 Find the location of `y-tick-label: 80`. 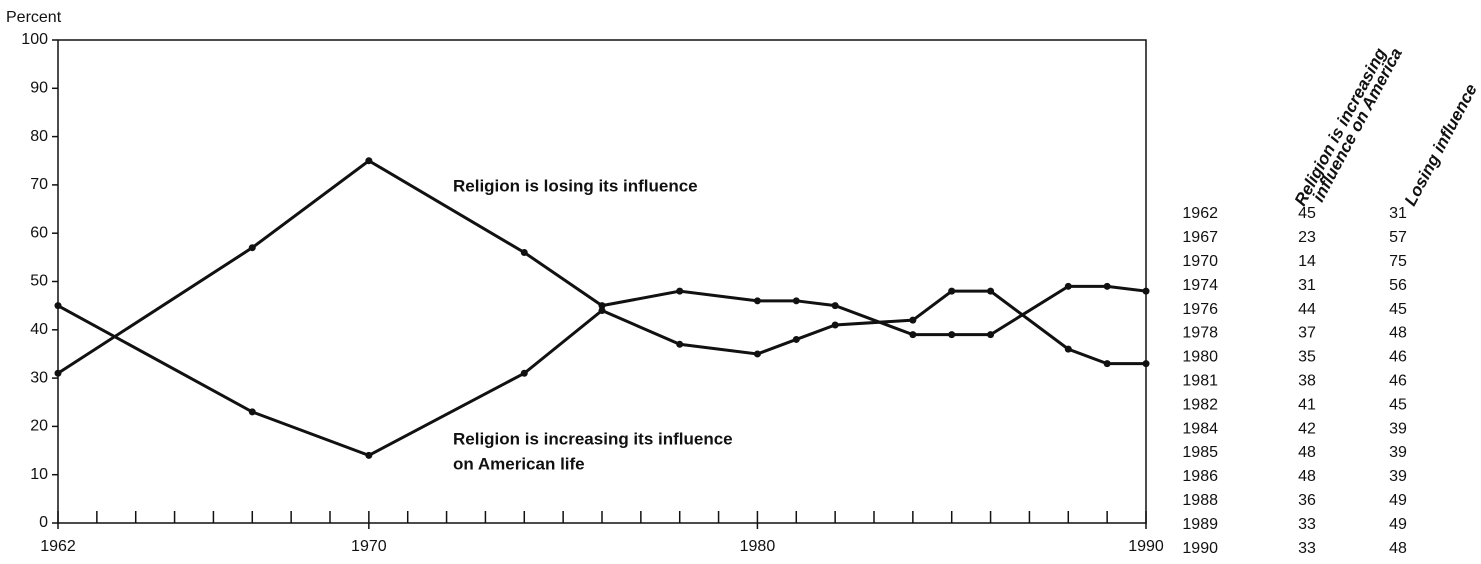

y-tick-label: 80 is located at coordinates (39, 136).